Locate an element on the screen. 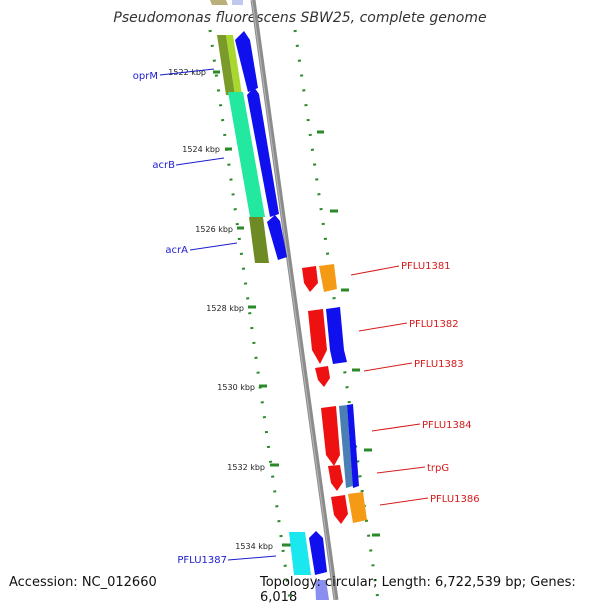 The height and width of the screenshot is (605, 600). gene-arrow-blue-faint is located at coordinates (322, 590).